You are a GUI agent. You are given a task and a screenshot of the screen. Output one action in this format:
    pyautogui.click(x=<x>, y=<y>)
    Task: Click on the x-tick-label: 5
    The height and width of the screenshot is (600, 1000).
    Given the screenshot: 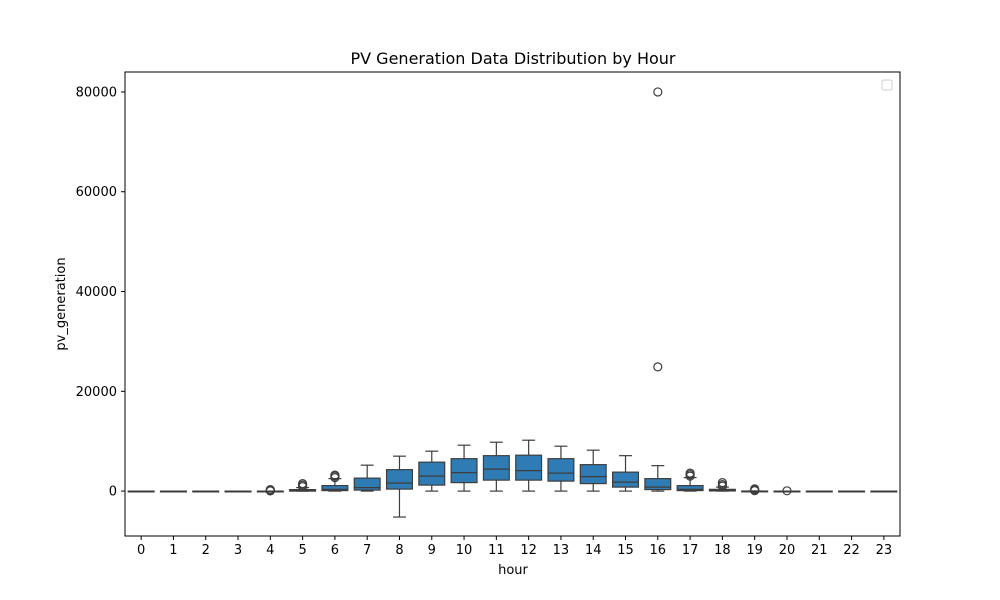 What is the action you would take?
    pyautogui.click(x=302, y=550)
    